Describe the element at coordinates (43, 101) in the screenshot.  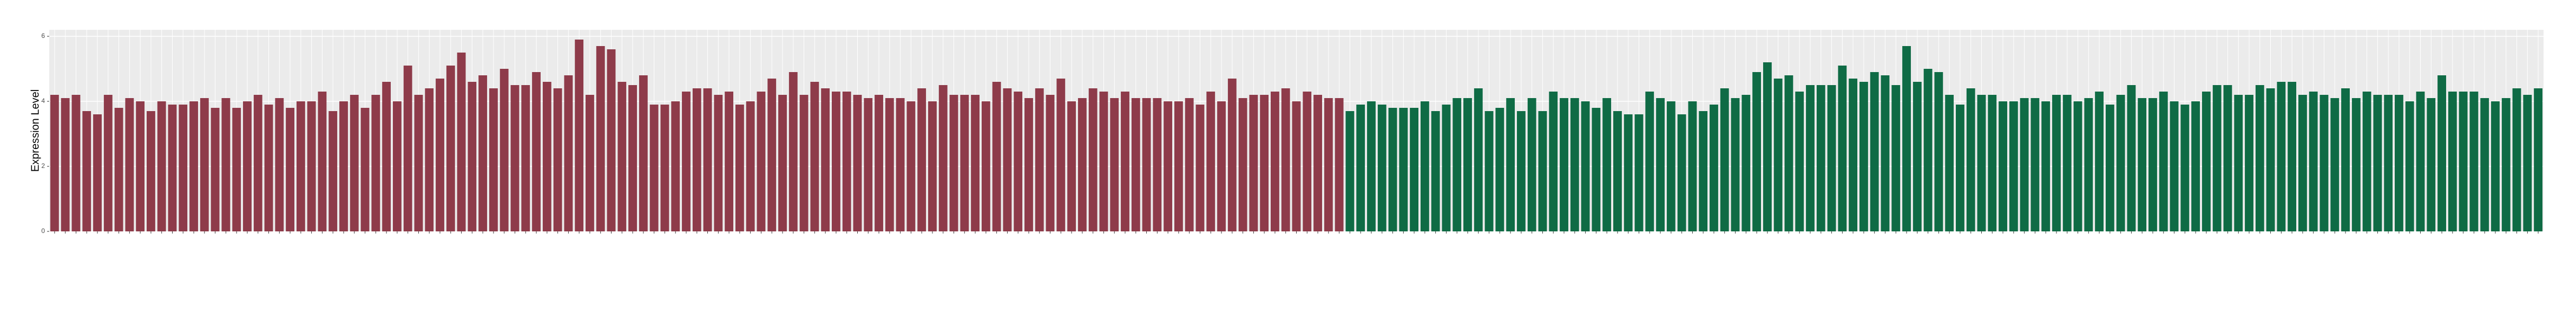
I see `y-tick-label: 4` at that location.